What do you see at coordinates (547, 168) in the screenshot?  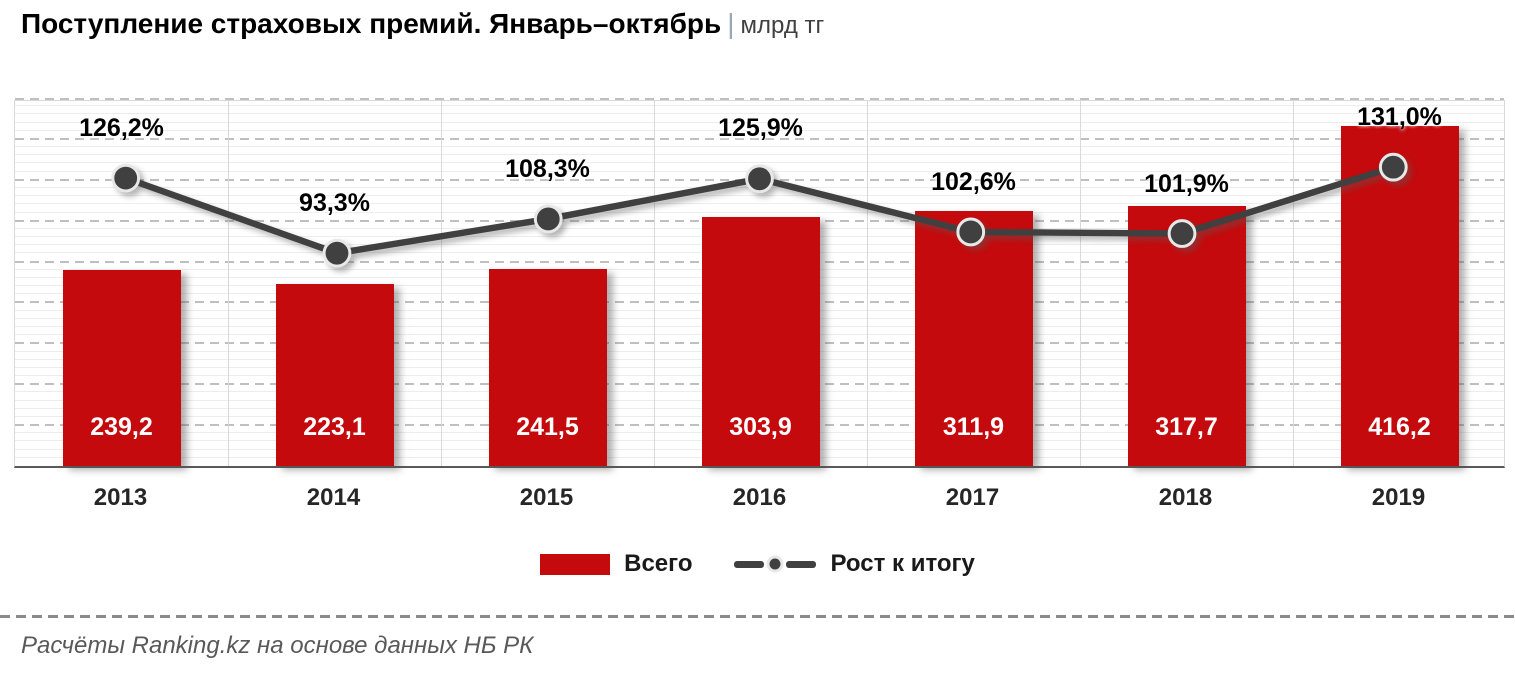 I see `growth-value-label: 108,3%` at bounding box center [547, 168].